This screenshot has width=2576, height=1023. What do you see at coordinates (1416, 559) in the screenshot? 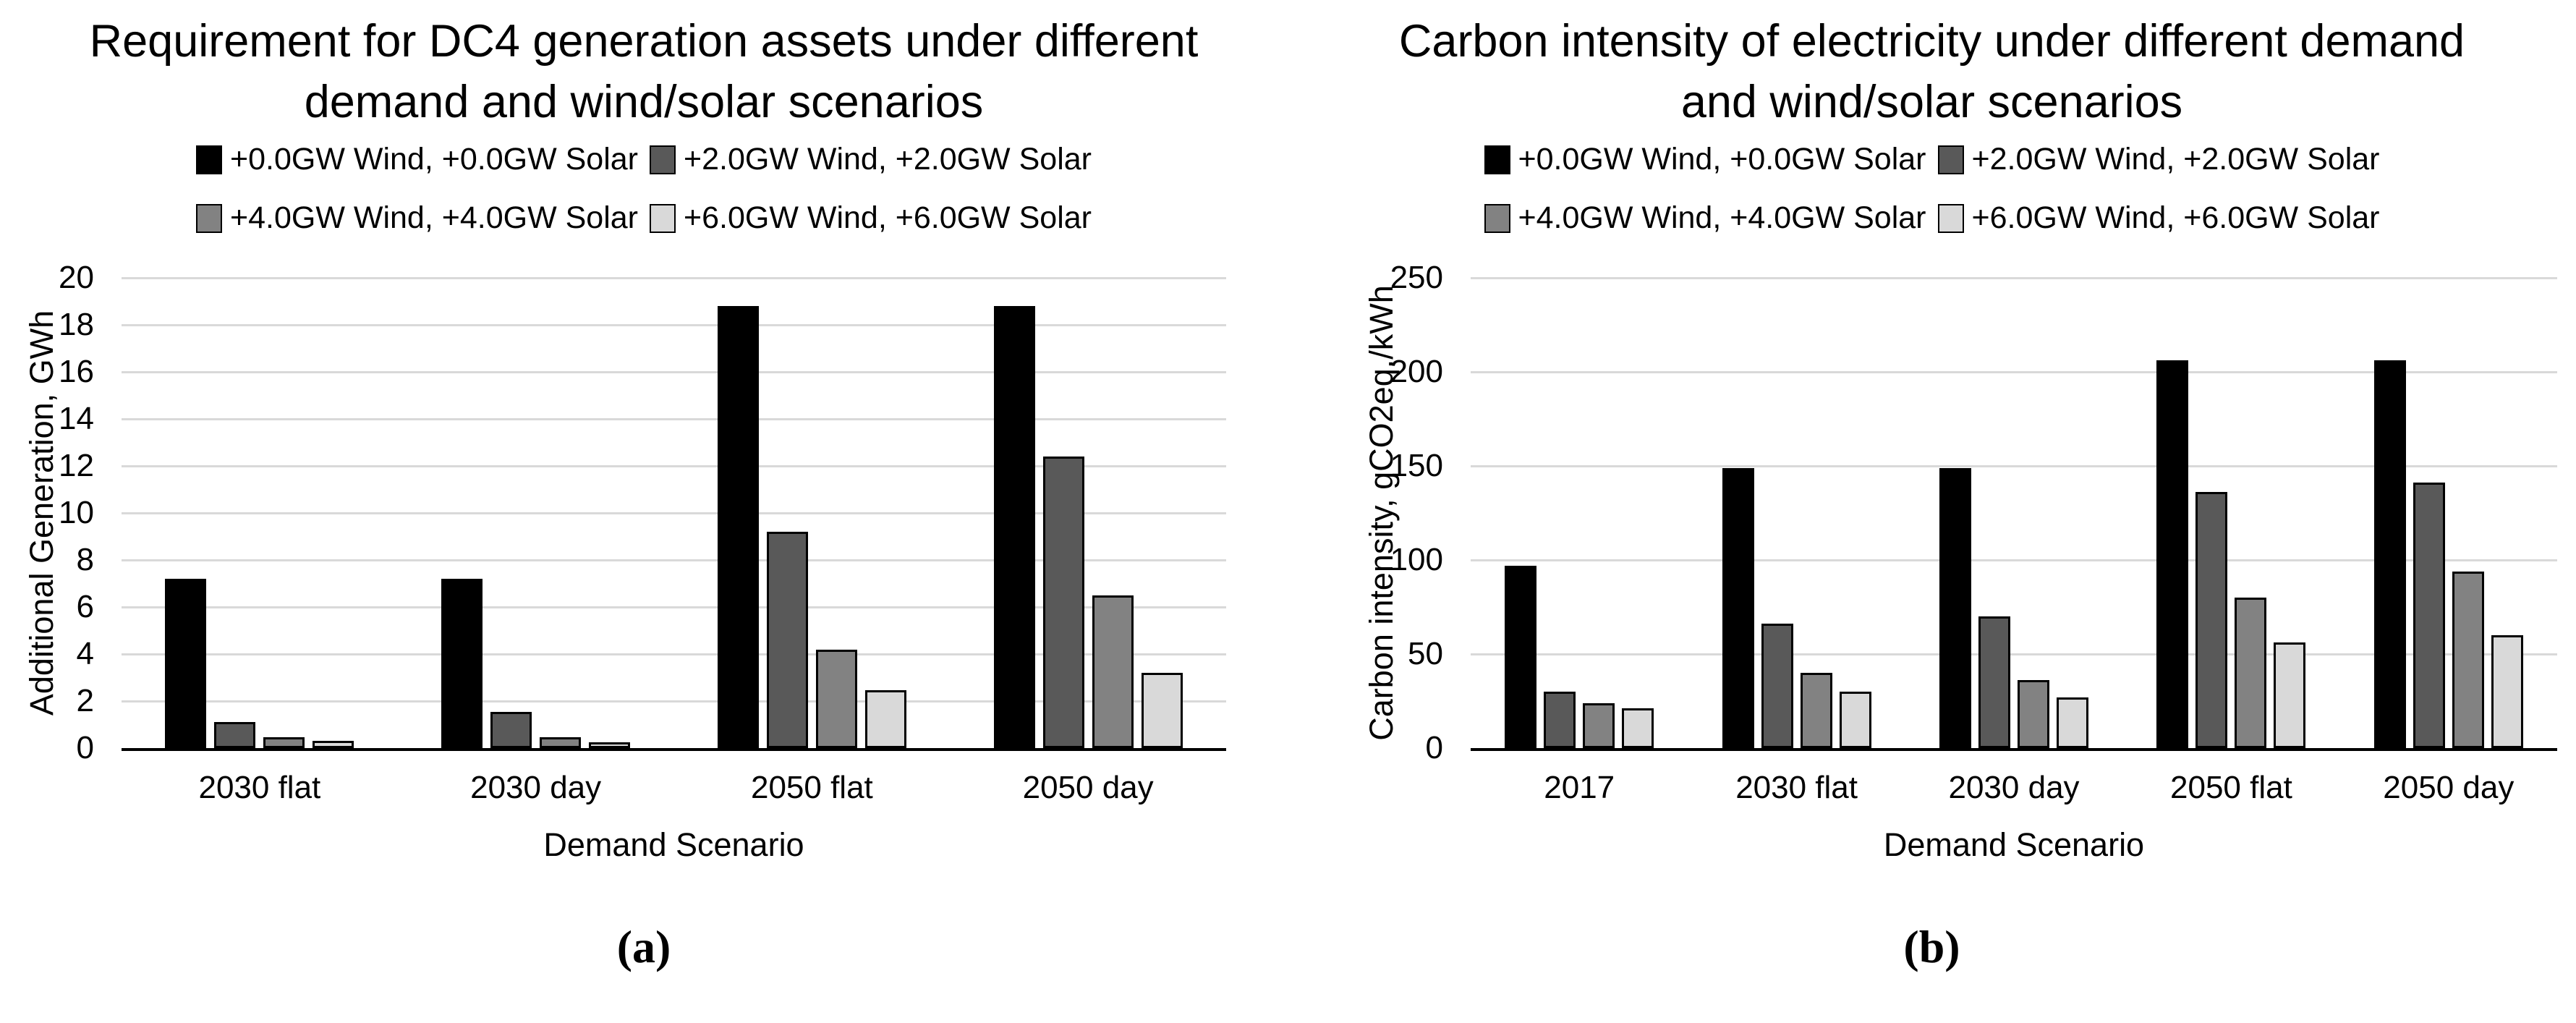
I see `y-tick-label: 100` at bounding box center [1416, 559].